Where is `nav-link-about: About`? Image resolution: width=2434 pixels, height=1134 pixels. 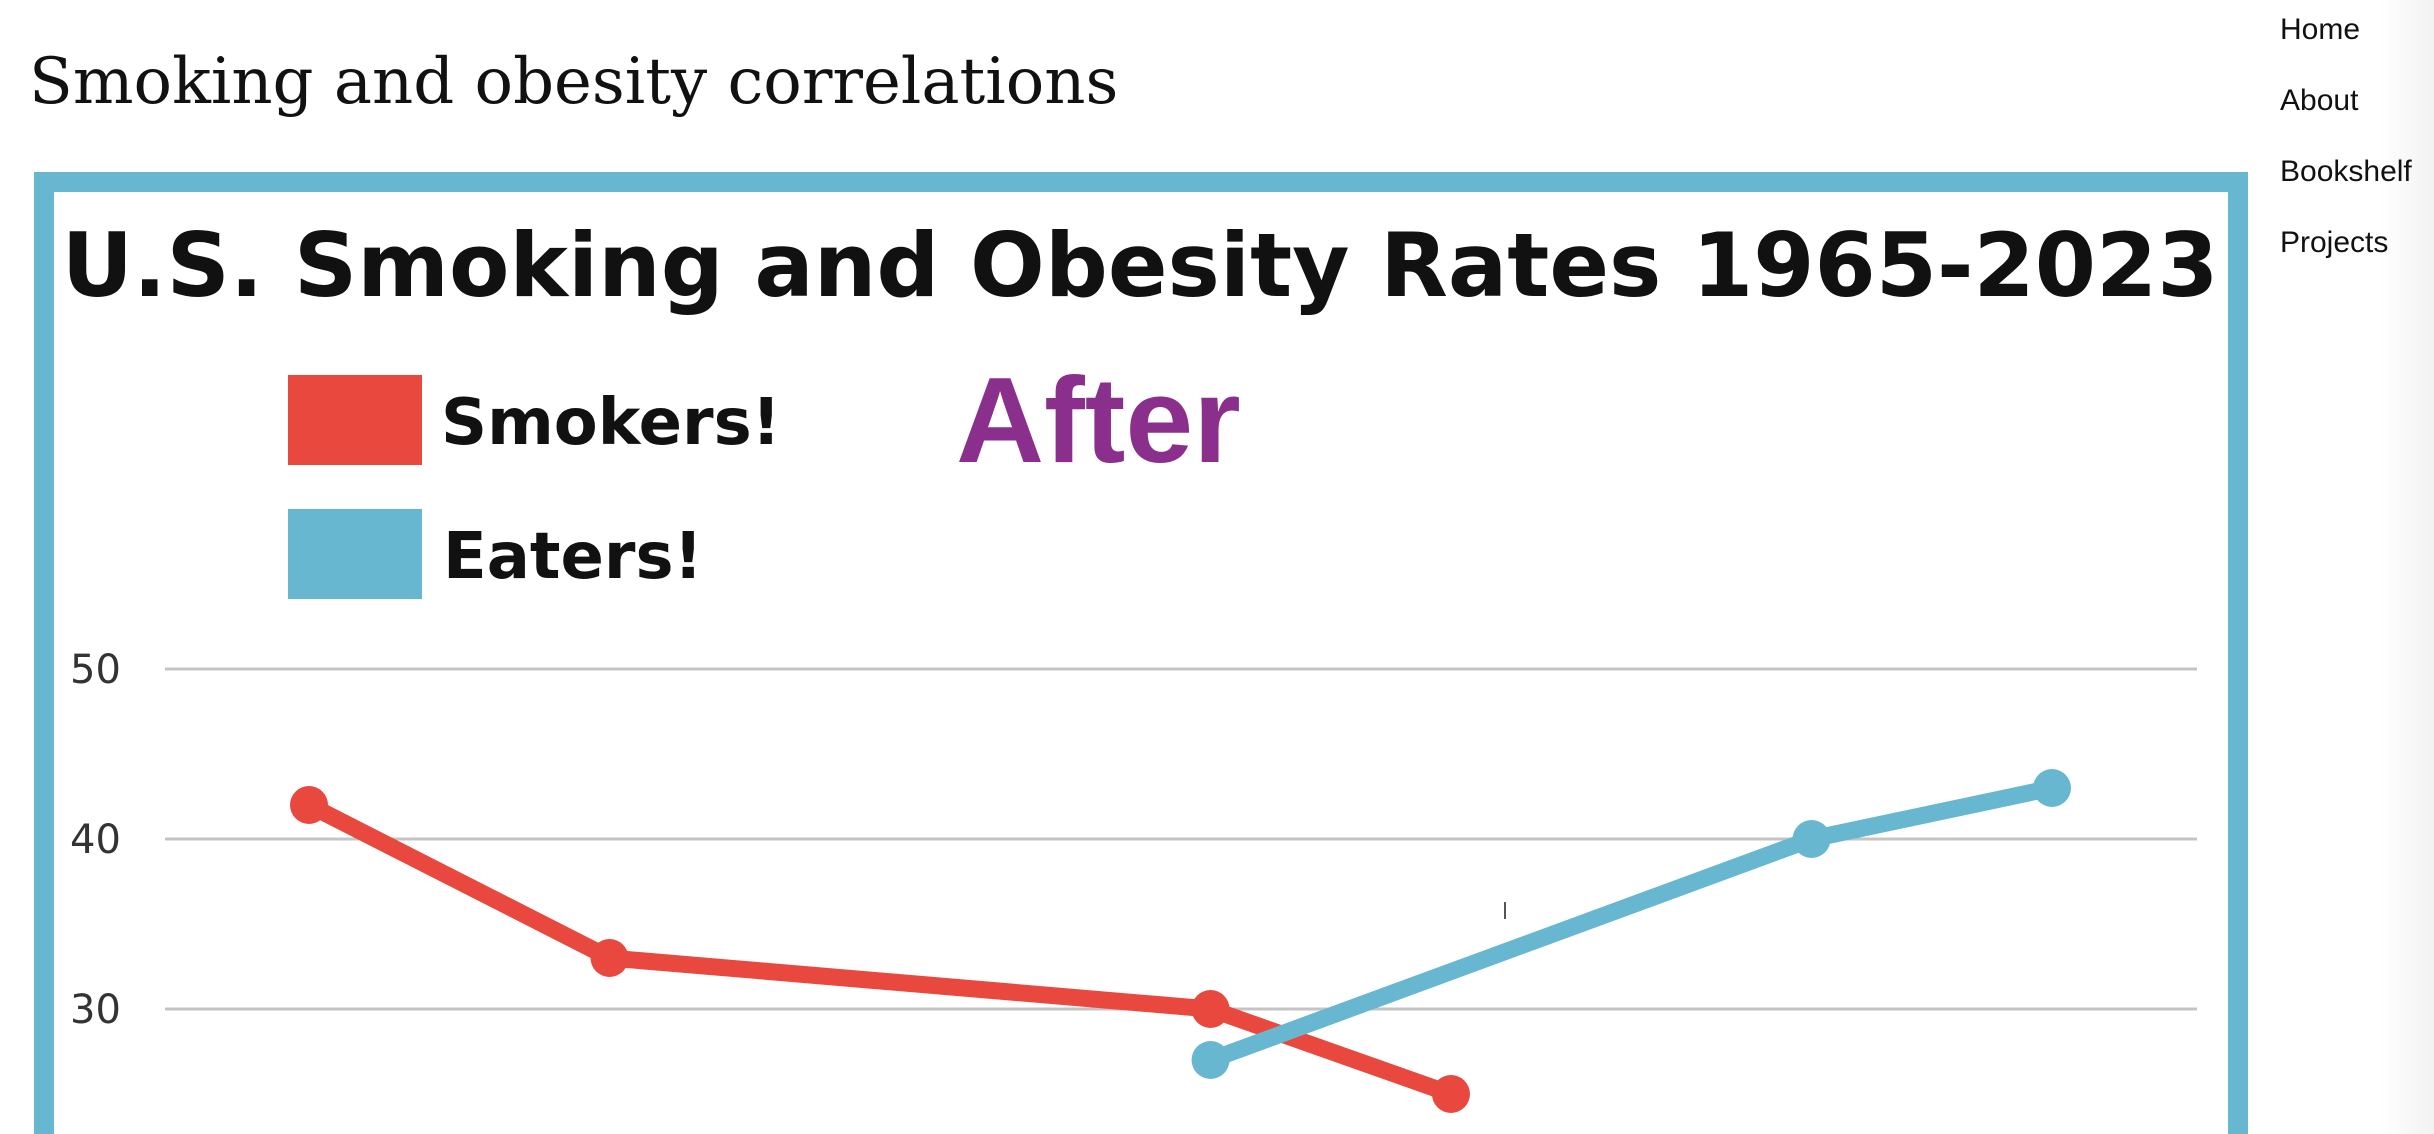 nav-link-about: About is located at coordinates (2319, 100).